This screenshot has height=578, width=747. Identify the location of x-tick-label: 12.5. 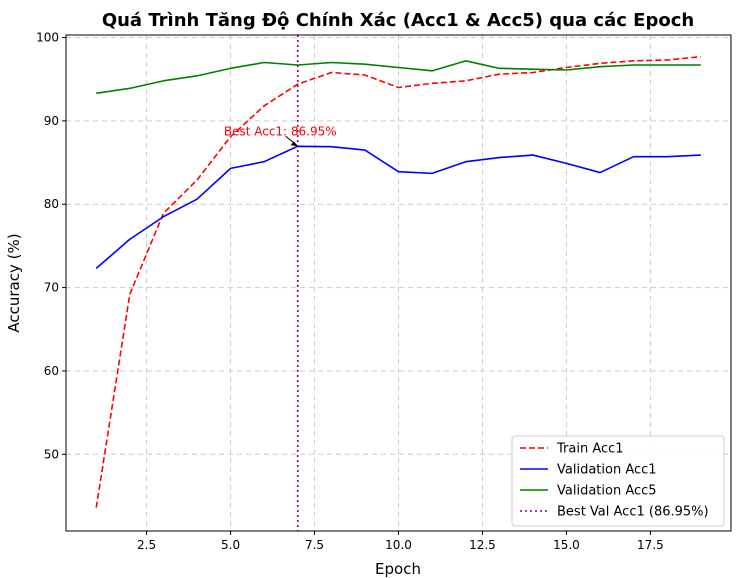
(482, 545).